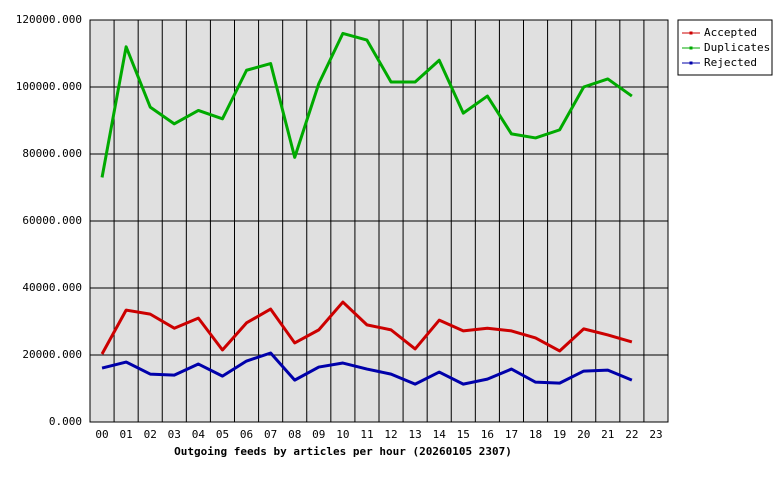  Describe the element at coordinates (607, 434) in the screenshot. I see `x-tick-label: 21` at that location.